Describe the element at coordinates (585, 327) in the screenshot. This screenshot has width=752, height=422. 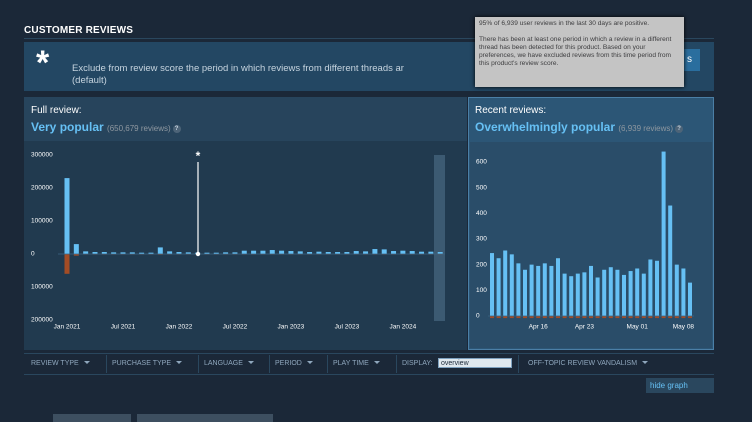
I see `x-tick-label: Apr 23` at that location.